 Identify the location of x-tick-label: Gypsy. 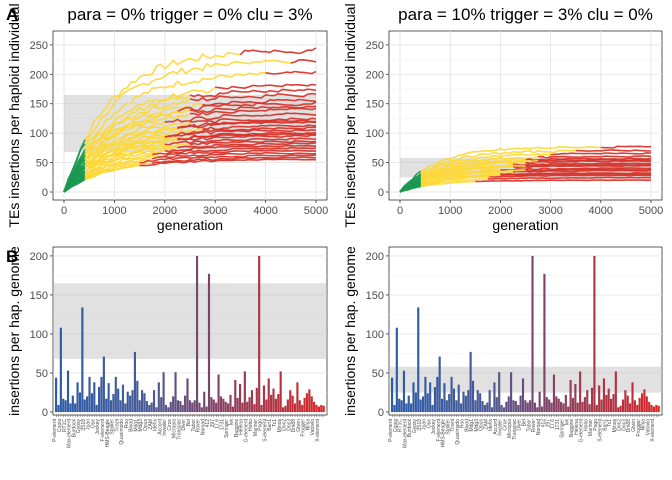
(79, 426).